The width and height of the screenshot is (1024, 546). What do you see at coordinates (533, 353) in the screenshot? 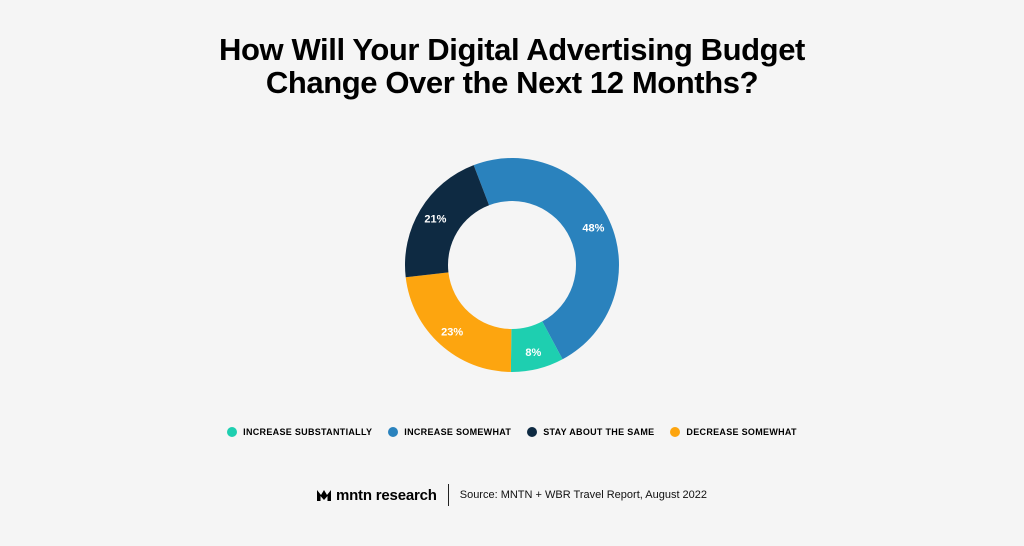
I see `slice-label-increase-substantially: 8%` at bounding box center [533, 353].